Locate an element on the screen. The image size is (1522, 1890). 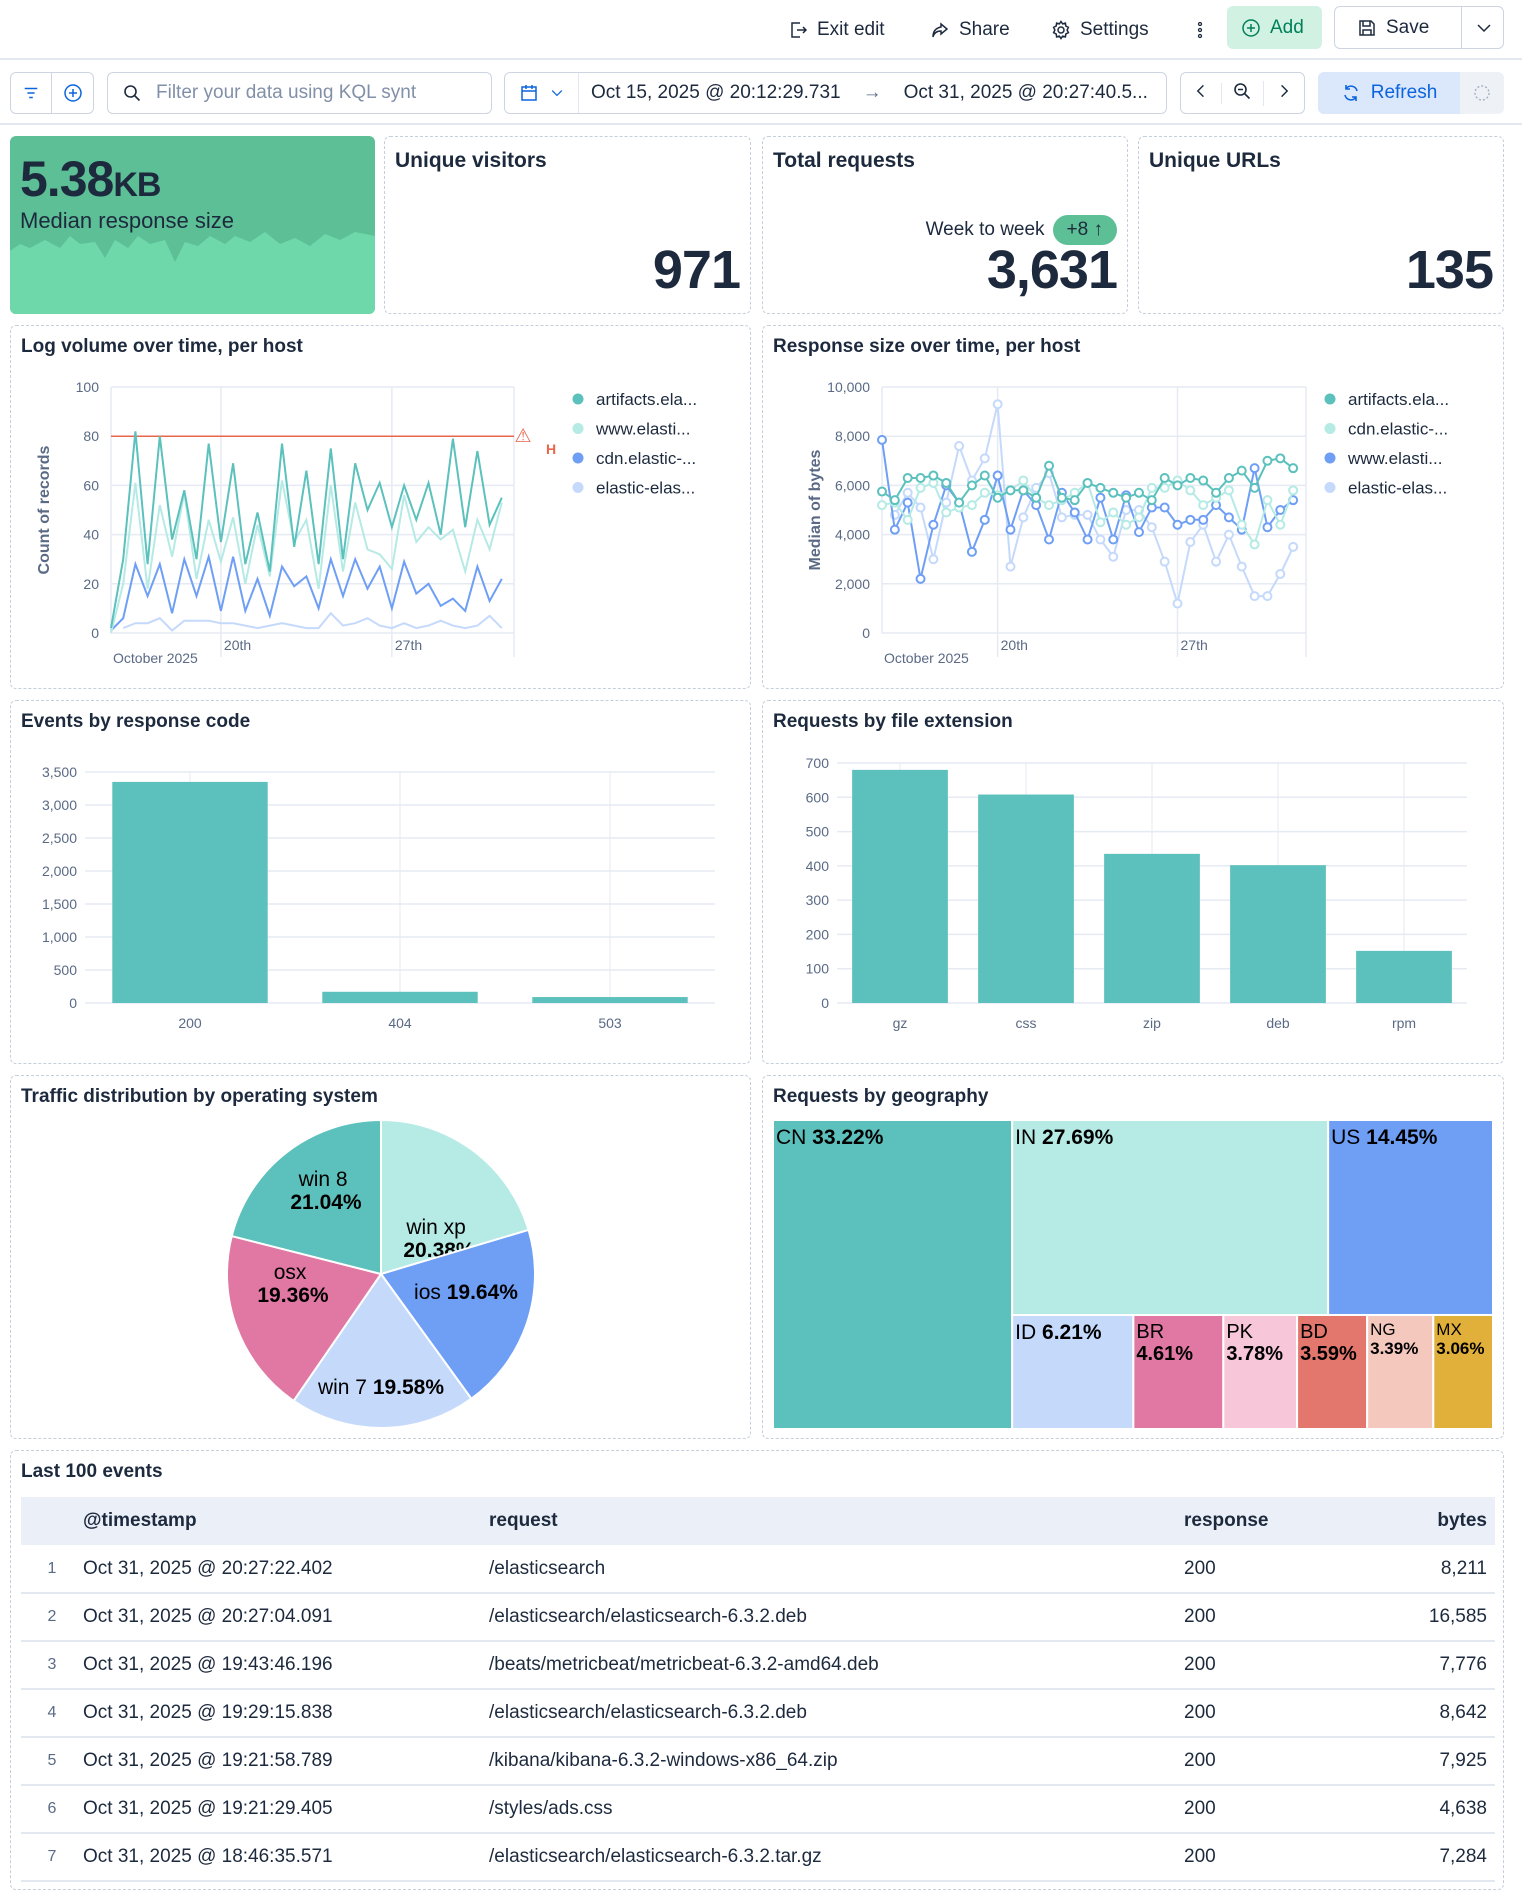
cell-name: PK is located at coordinates (1242, 1332).